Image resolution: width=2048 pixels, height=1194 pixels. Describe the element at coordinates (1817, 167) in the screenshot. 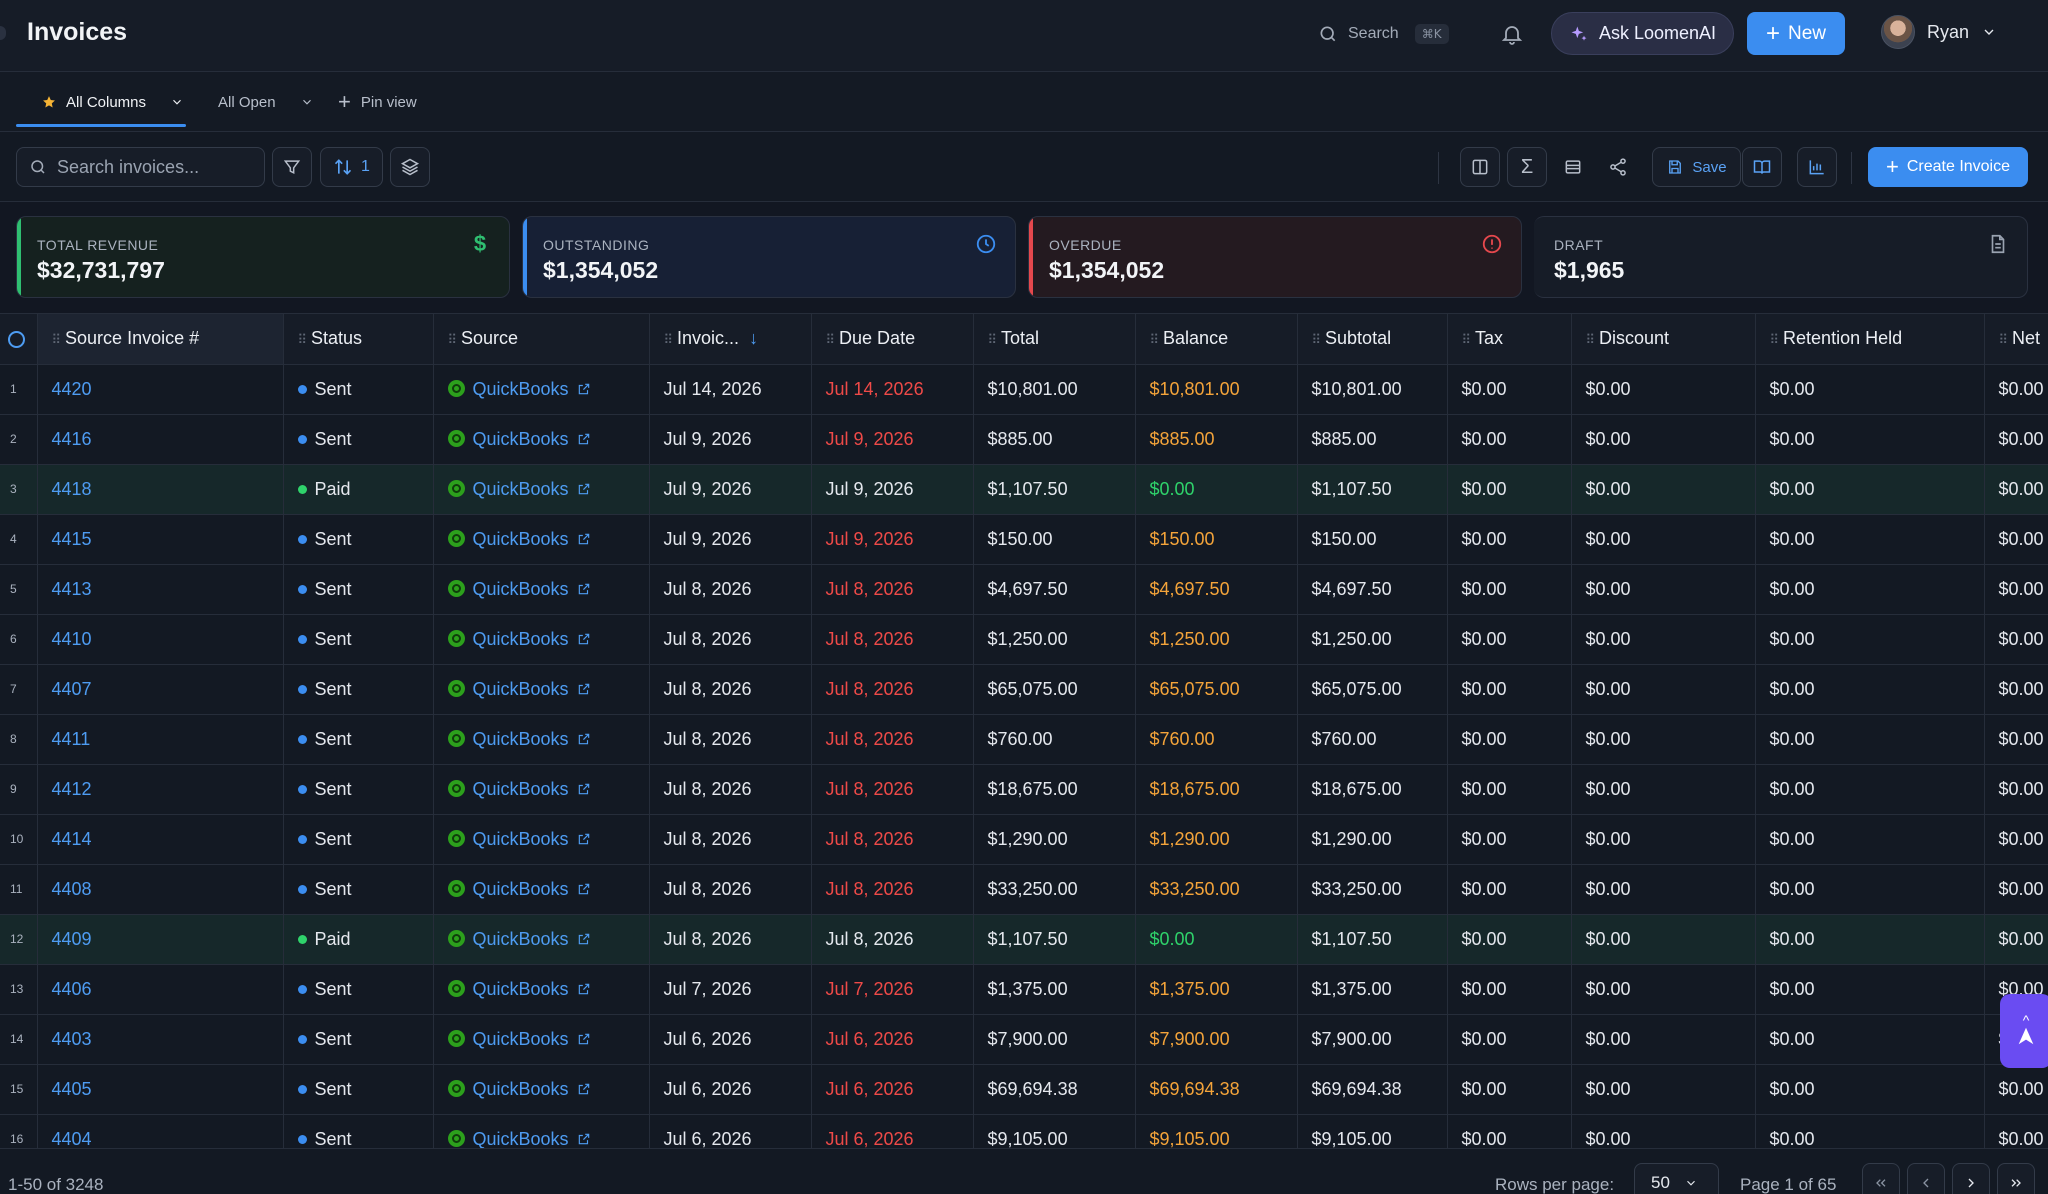

I see `chart-button` at that location.